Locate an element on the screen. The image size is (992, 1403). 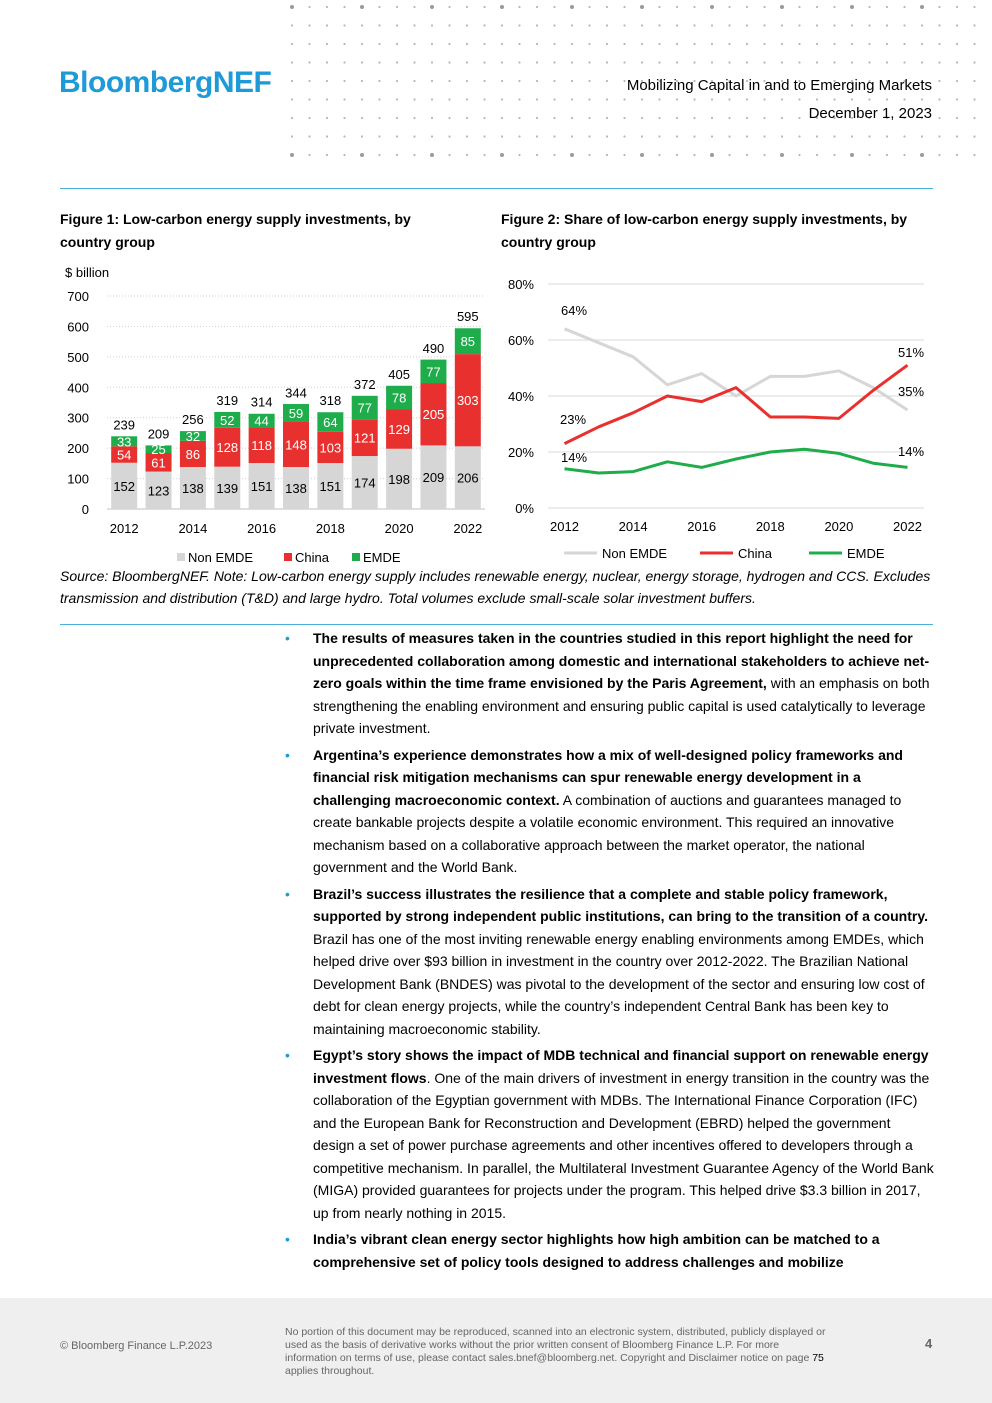
bar-total-label: 405 is located at coordinates (399, 374).